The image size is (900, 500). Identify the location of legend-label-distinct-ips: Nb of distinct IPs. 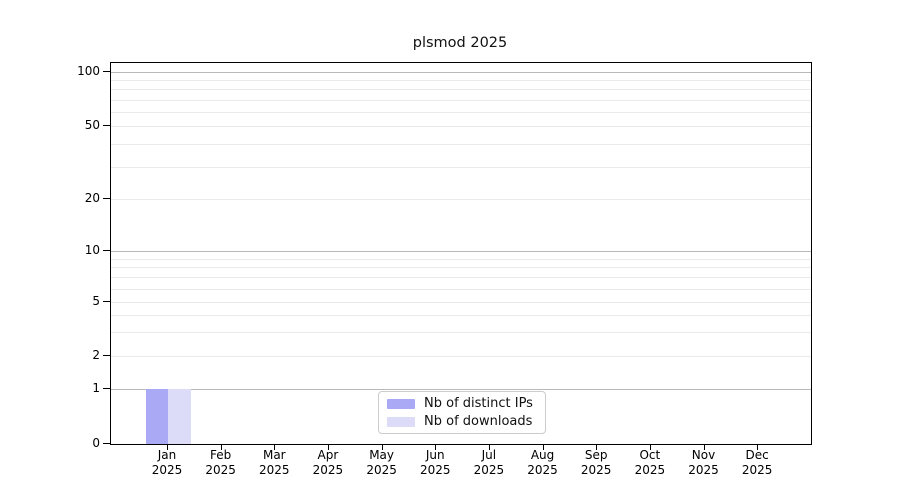
(478, 403).